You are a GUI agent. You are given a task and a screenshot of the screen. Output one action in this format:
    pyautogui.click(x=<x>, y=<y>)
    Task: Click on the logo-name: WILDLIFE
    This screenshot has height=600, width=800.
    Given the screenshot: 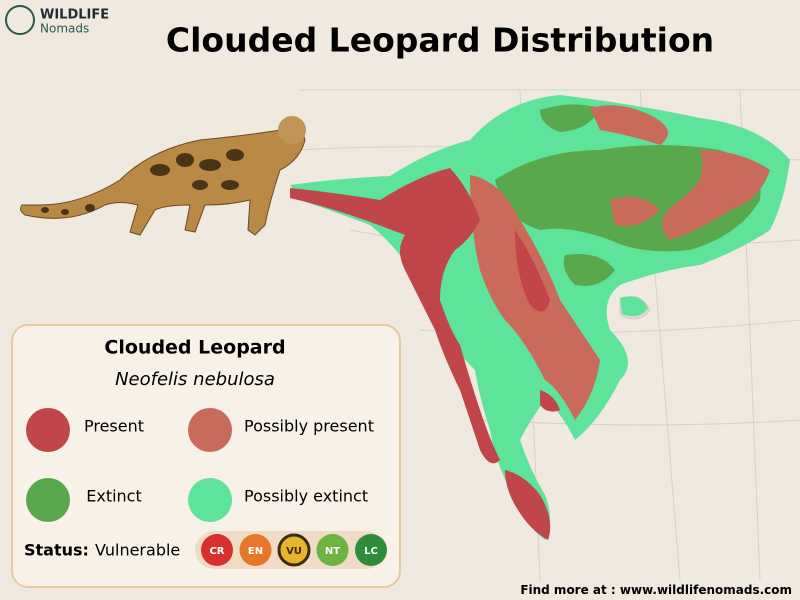 What is the action you would take?
    pyautogui.click(x=74, y=15)
    